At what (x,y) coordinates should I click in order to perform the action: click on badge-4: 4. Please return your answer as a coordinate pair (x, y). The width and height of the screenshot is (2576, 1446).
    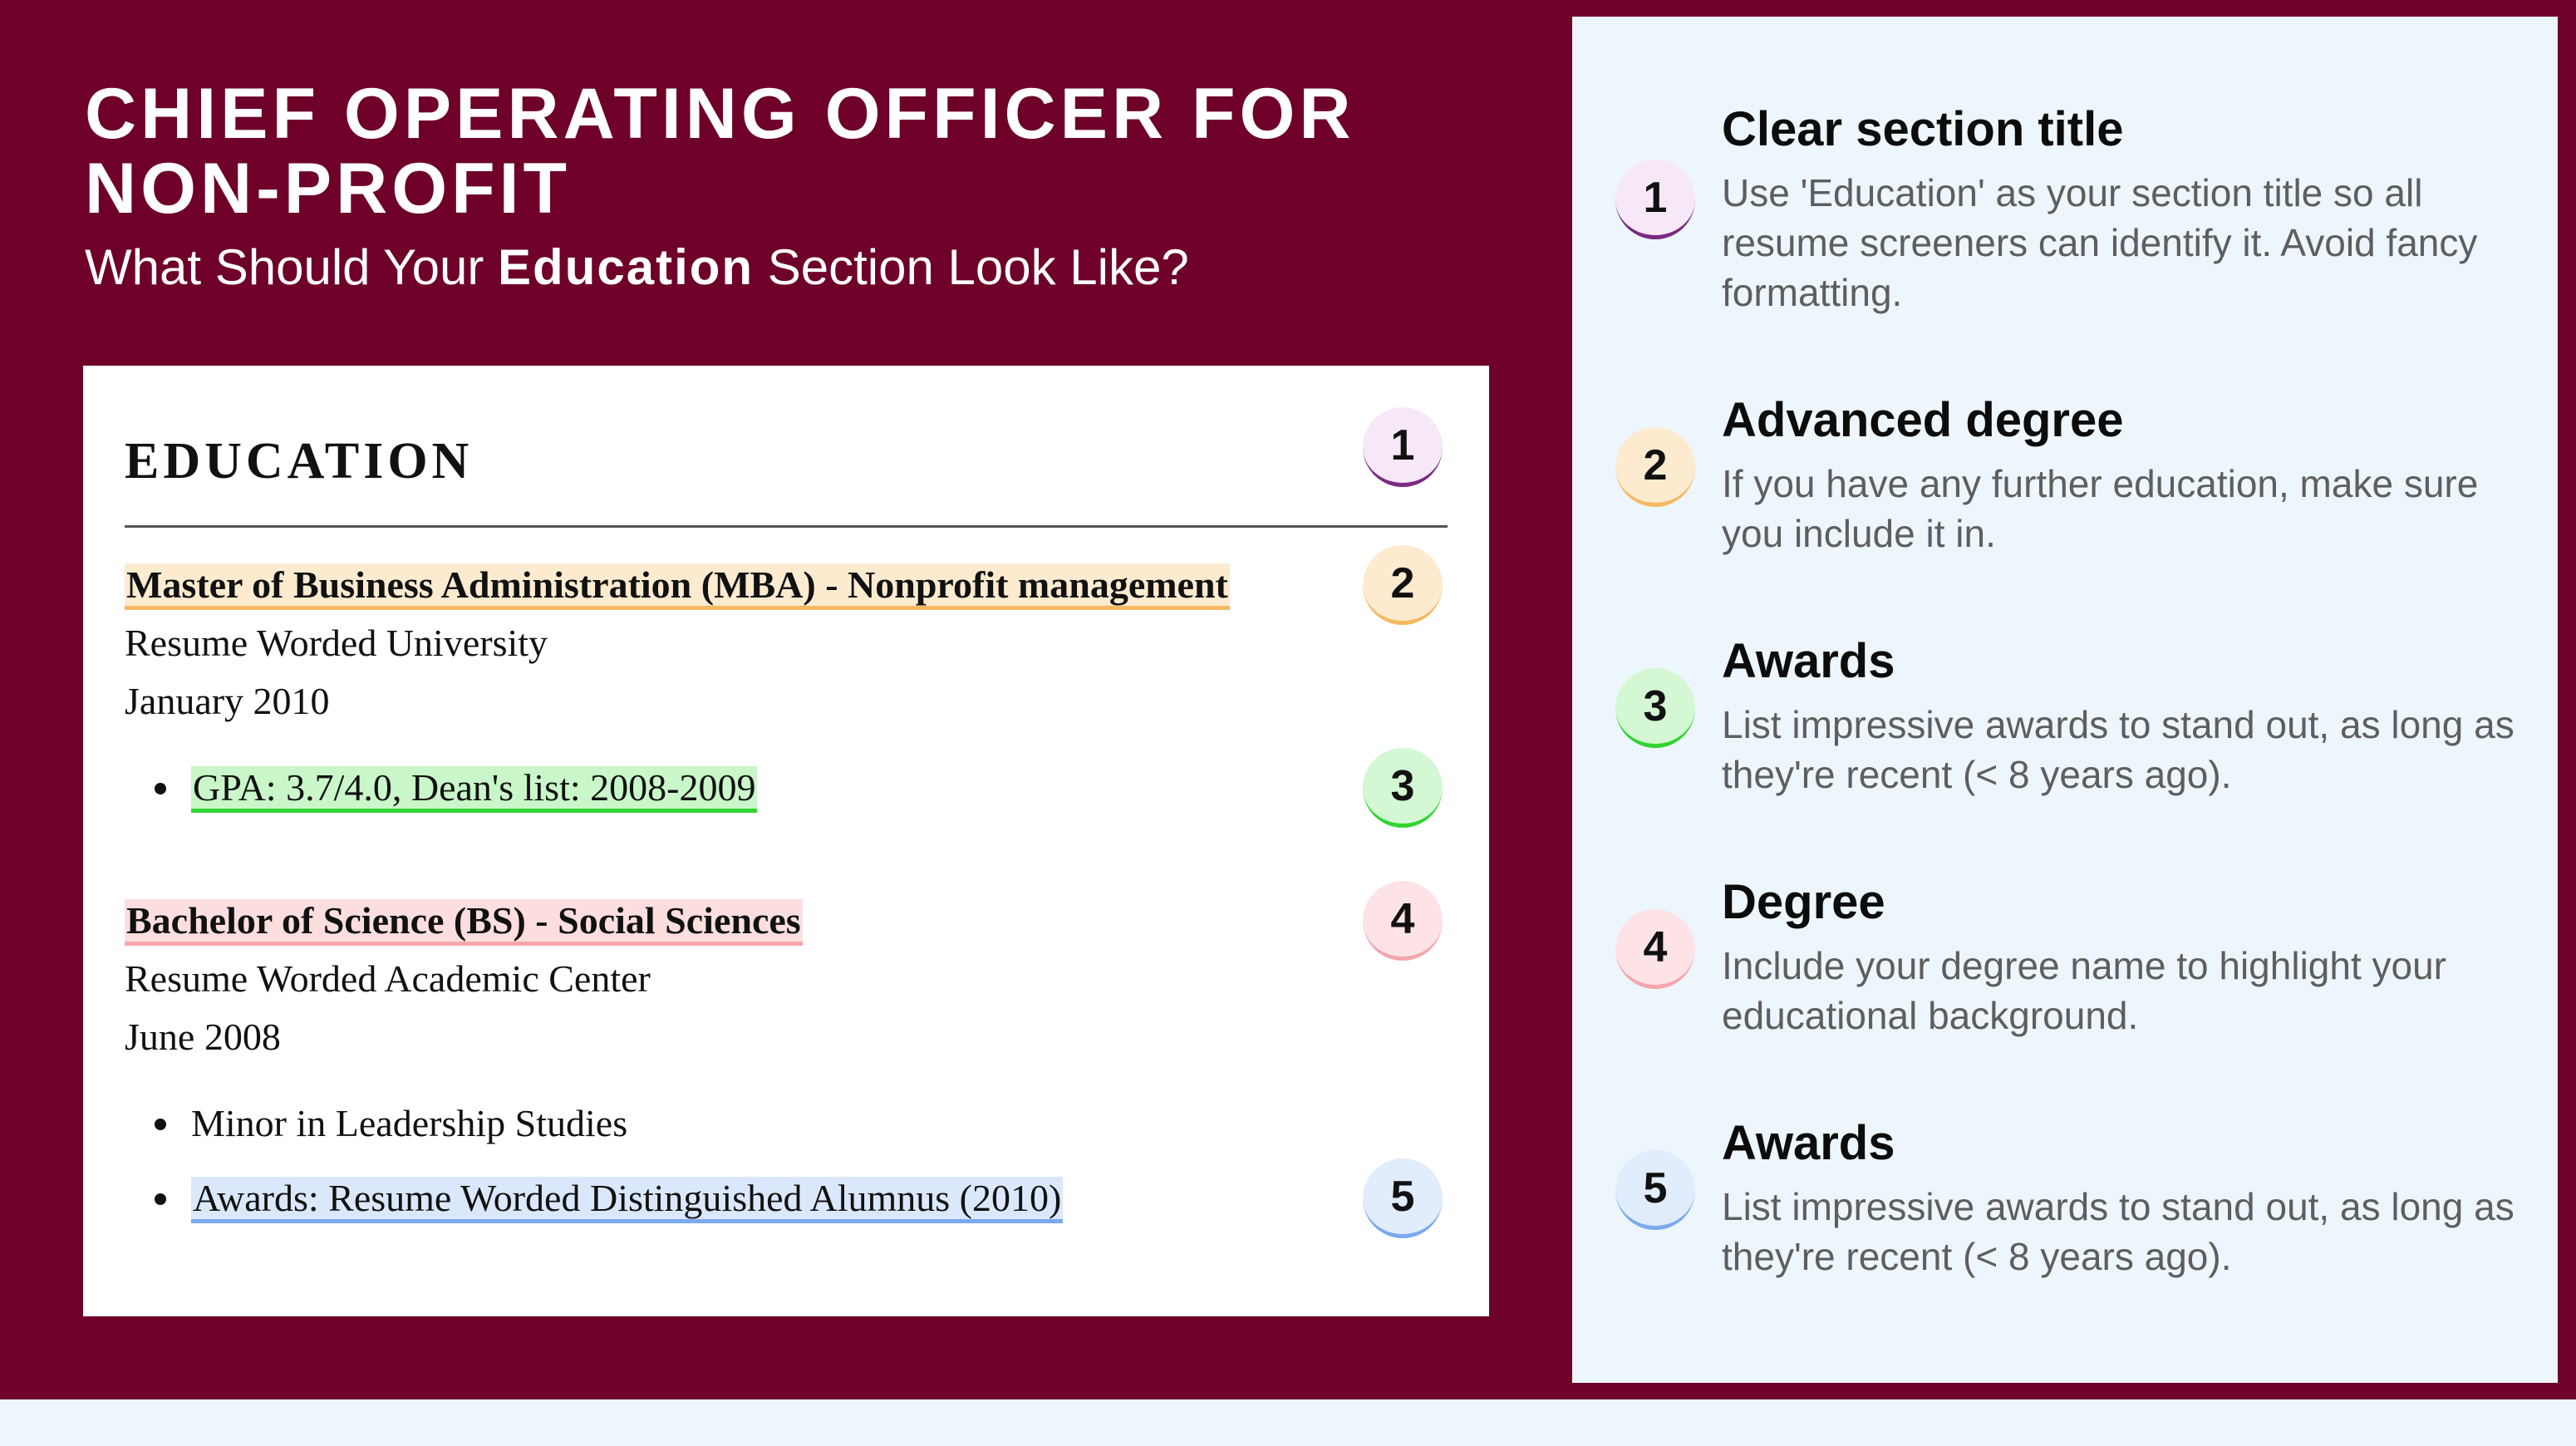
    Looking at the image, I should click on (1403, 921).